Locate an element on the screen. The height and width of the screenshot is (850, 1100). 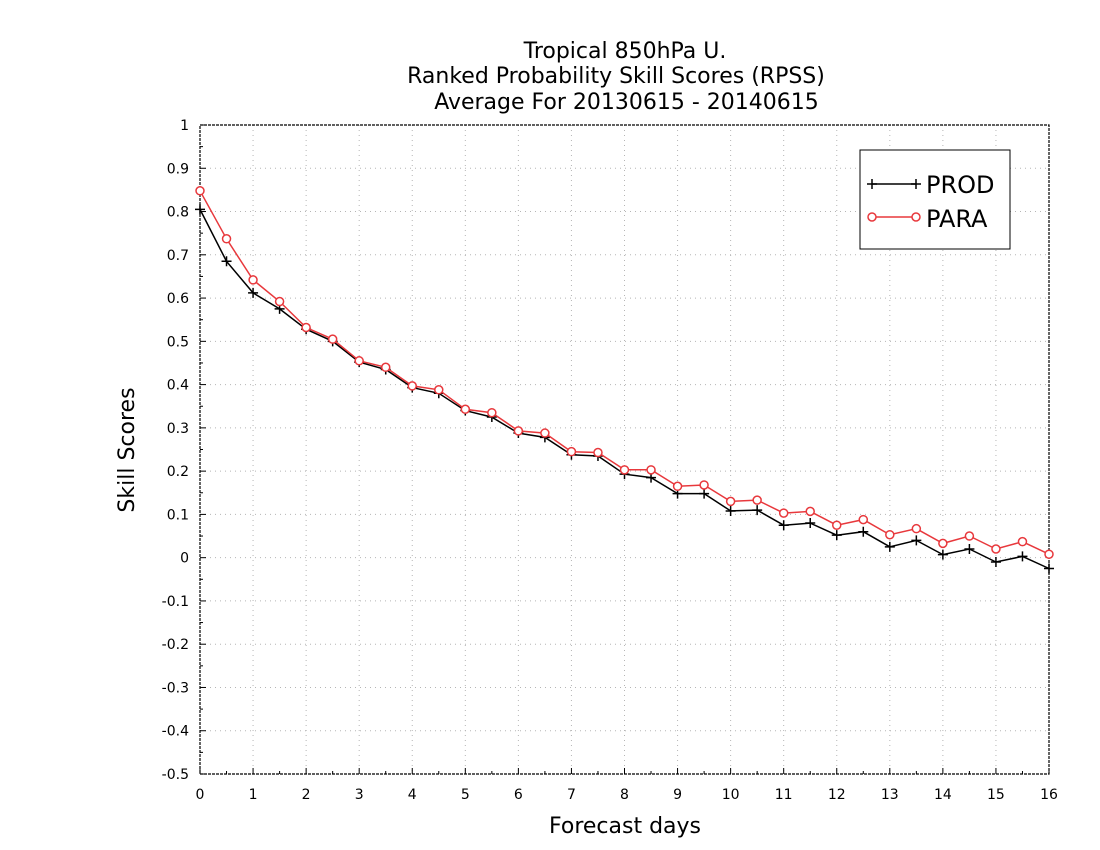
legend-para-label: PARA is located at coordinates (957, 219).